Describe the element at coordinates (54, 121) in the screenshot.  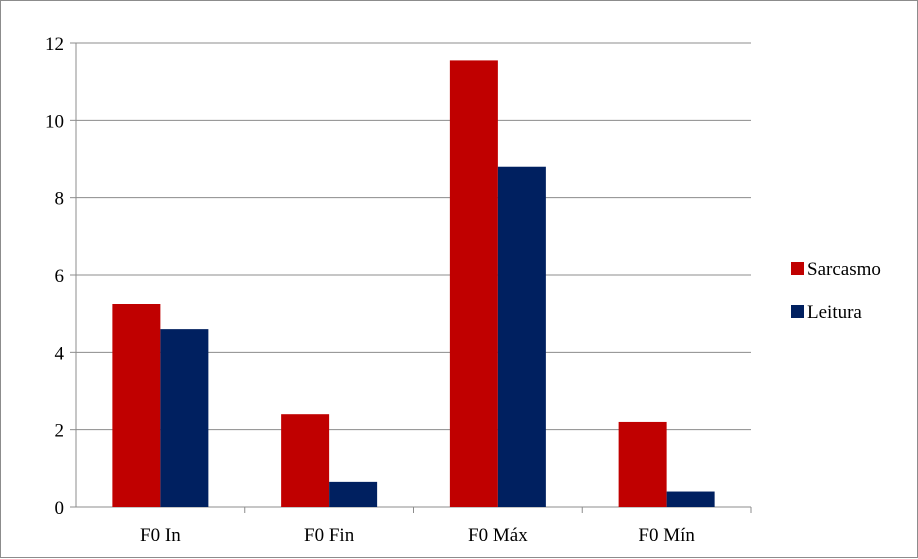
I see `y-tick-label: 10` at that location.